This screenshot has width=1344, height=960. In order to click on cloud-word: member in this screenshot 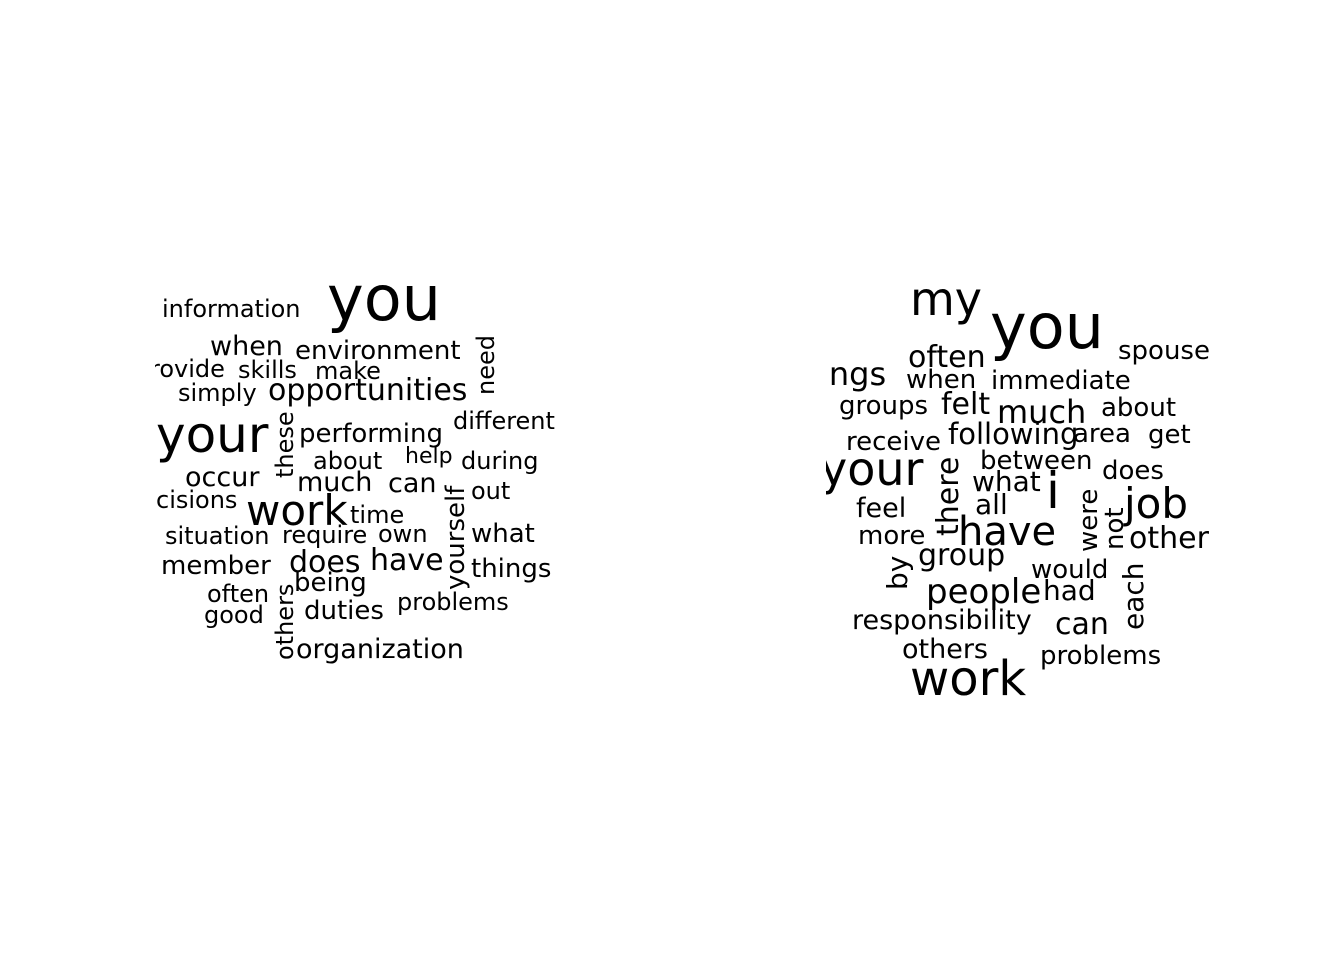, I will do `click(216, 566)`.